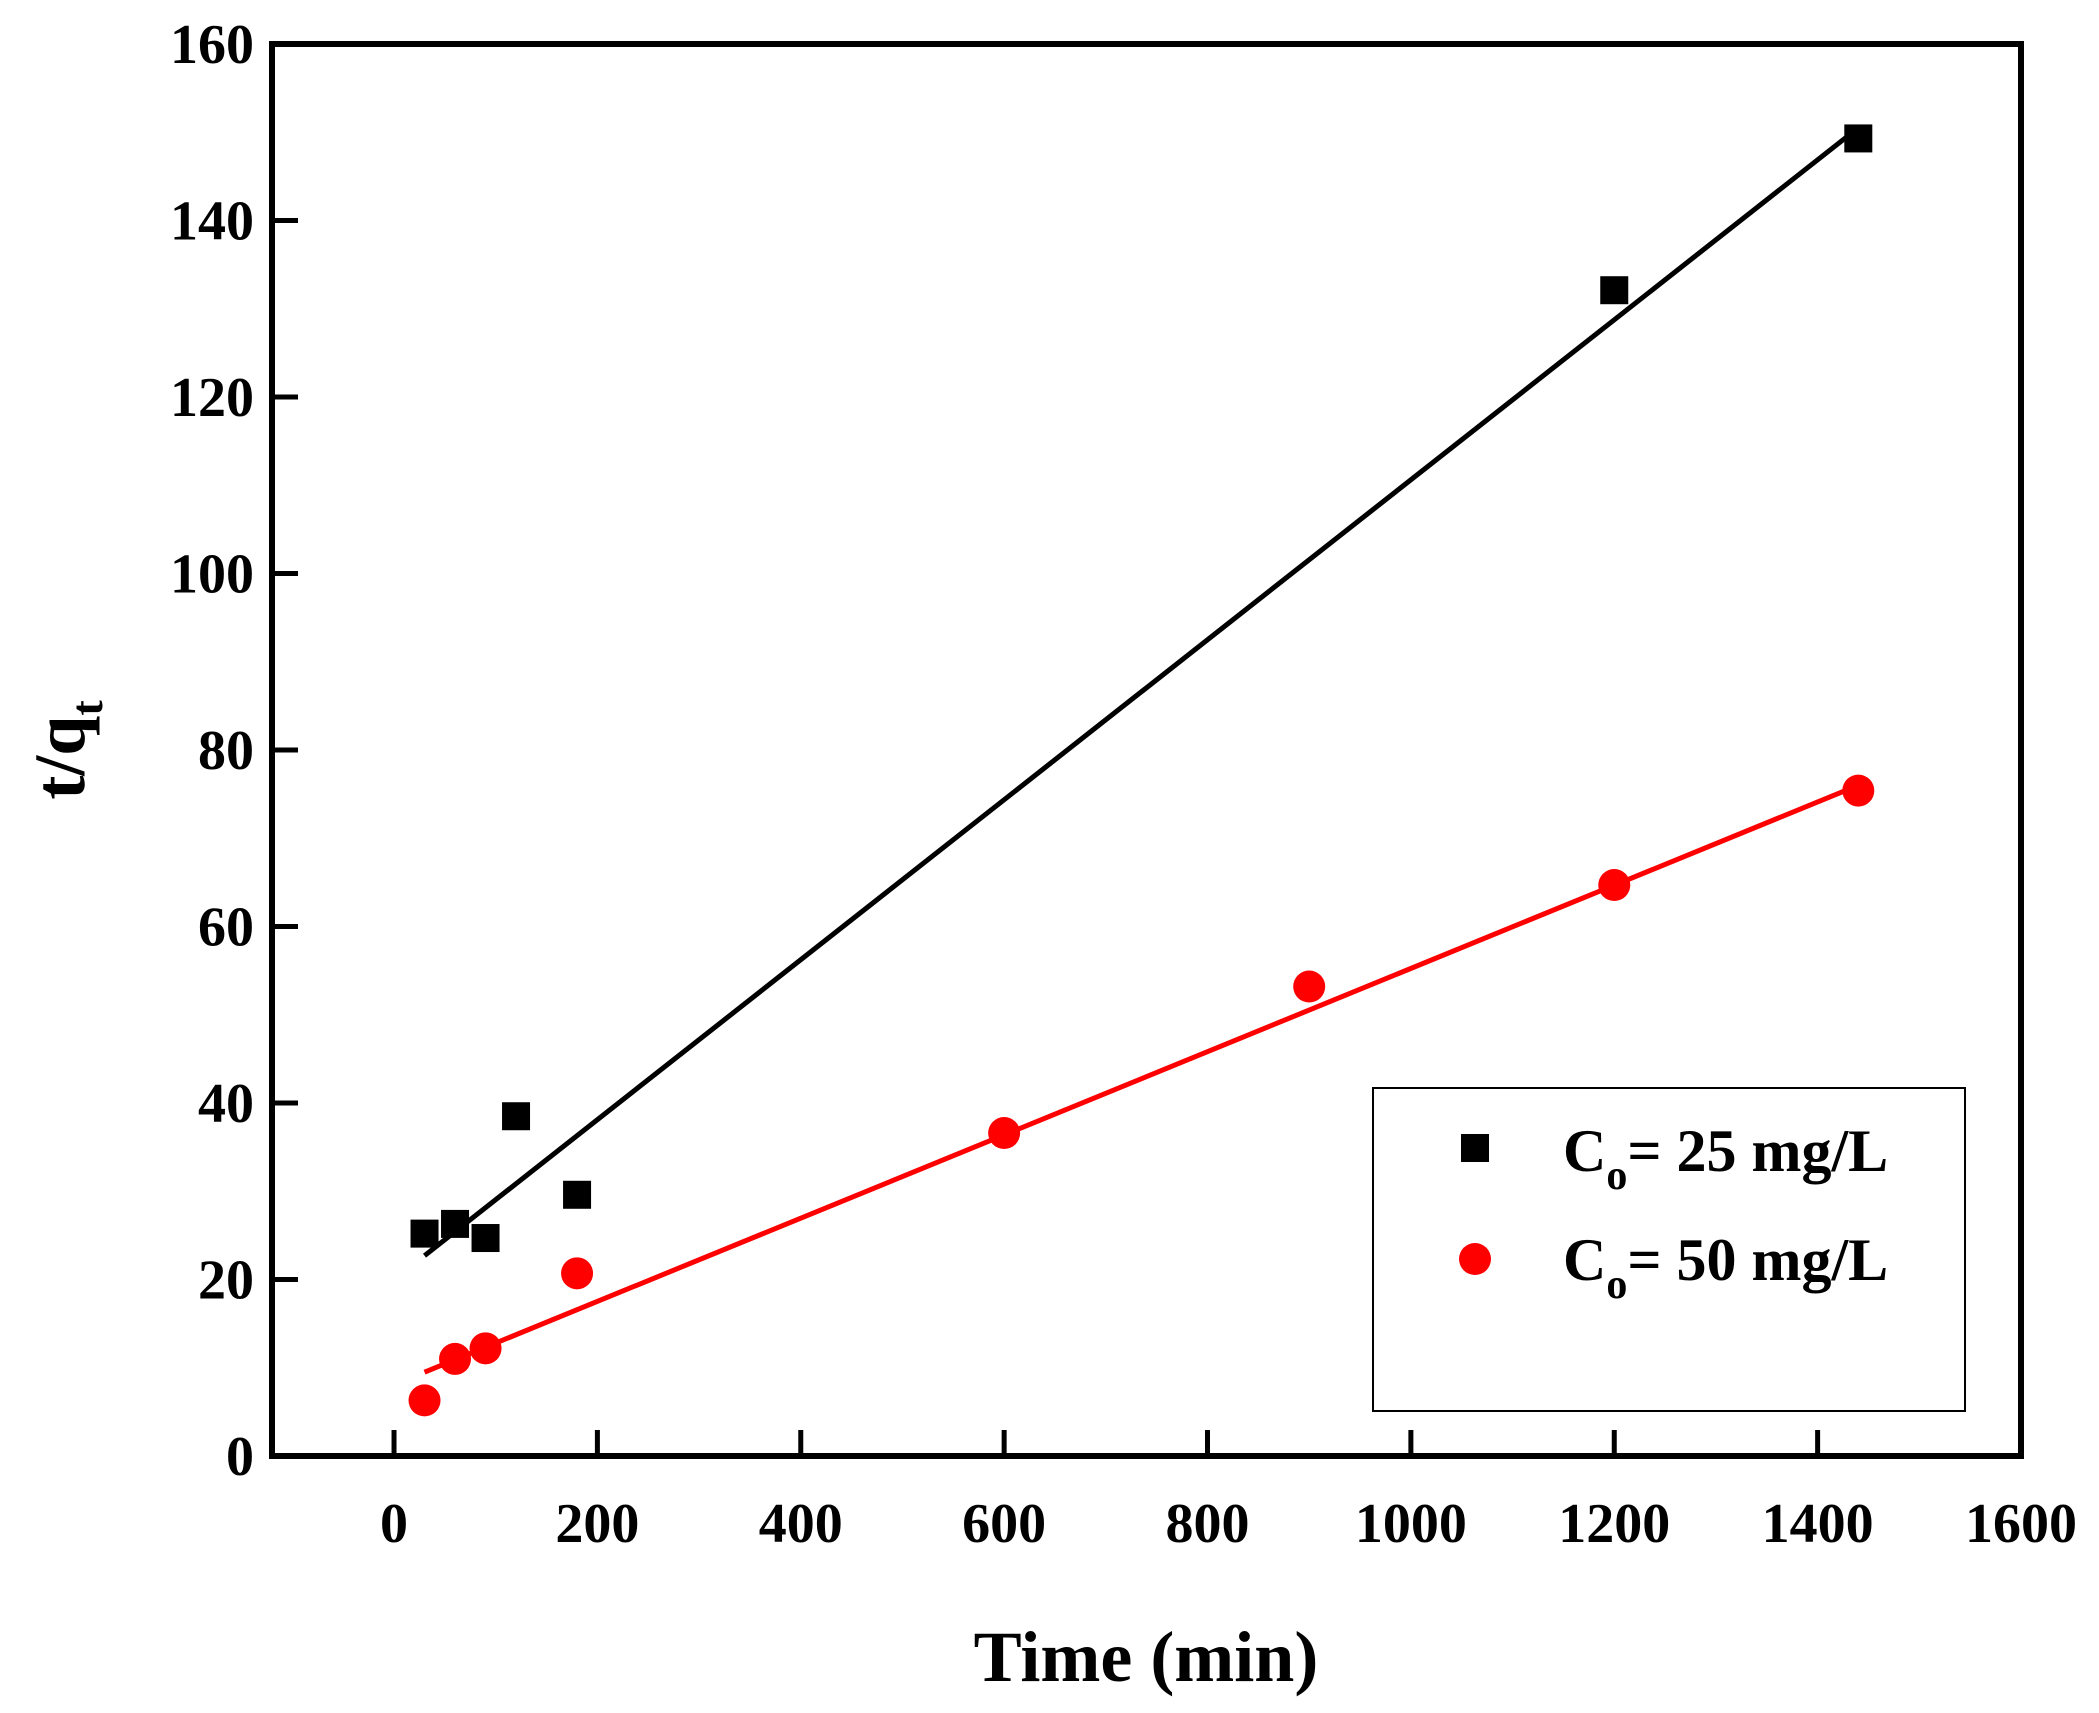 This screenshot has width=2099, height=1713. What do you see at coordinates (1757, 1151) in the screenshot?
I see `legend-label-25-rest: = 25 mg/L` at bounding box center [1757, 1151].